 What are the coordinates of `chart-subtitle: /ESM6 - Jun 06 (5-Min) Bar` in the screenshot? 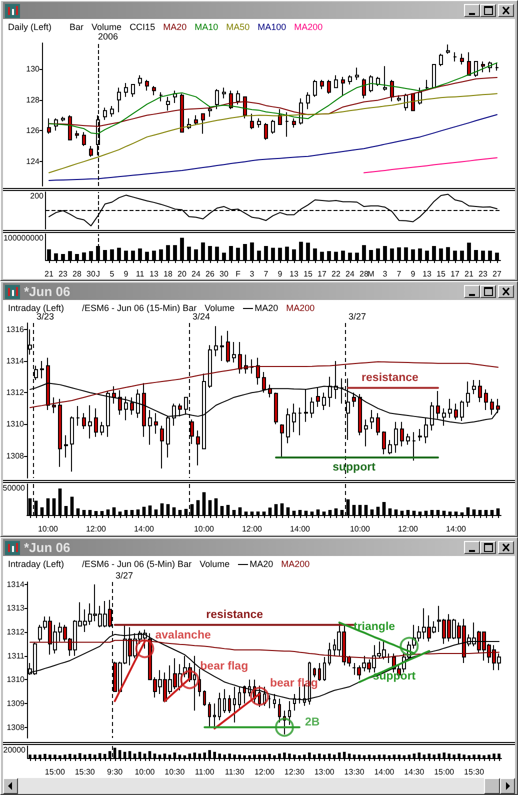 It's located at (137, 564).